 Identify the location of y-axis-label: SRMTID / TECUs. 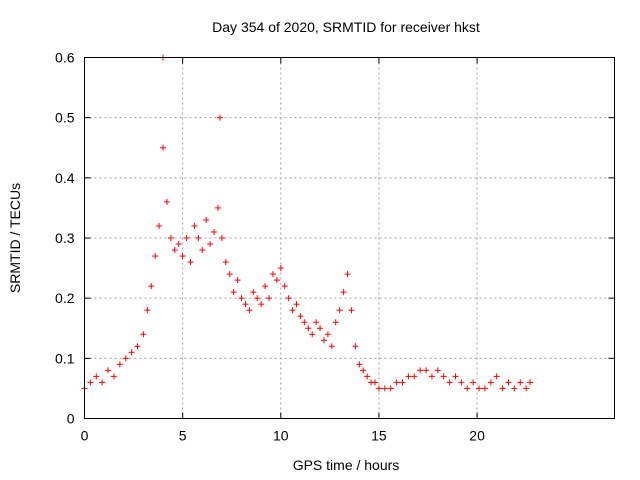
(15, 238).